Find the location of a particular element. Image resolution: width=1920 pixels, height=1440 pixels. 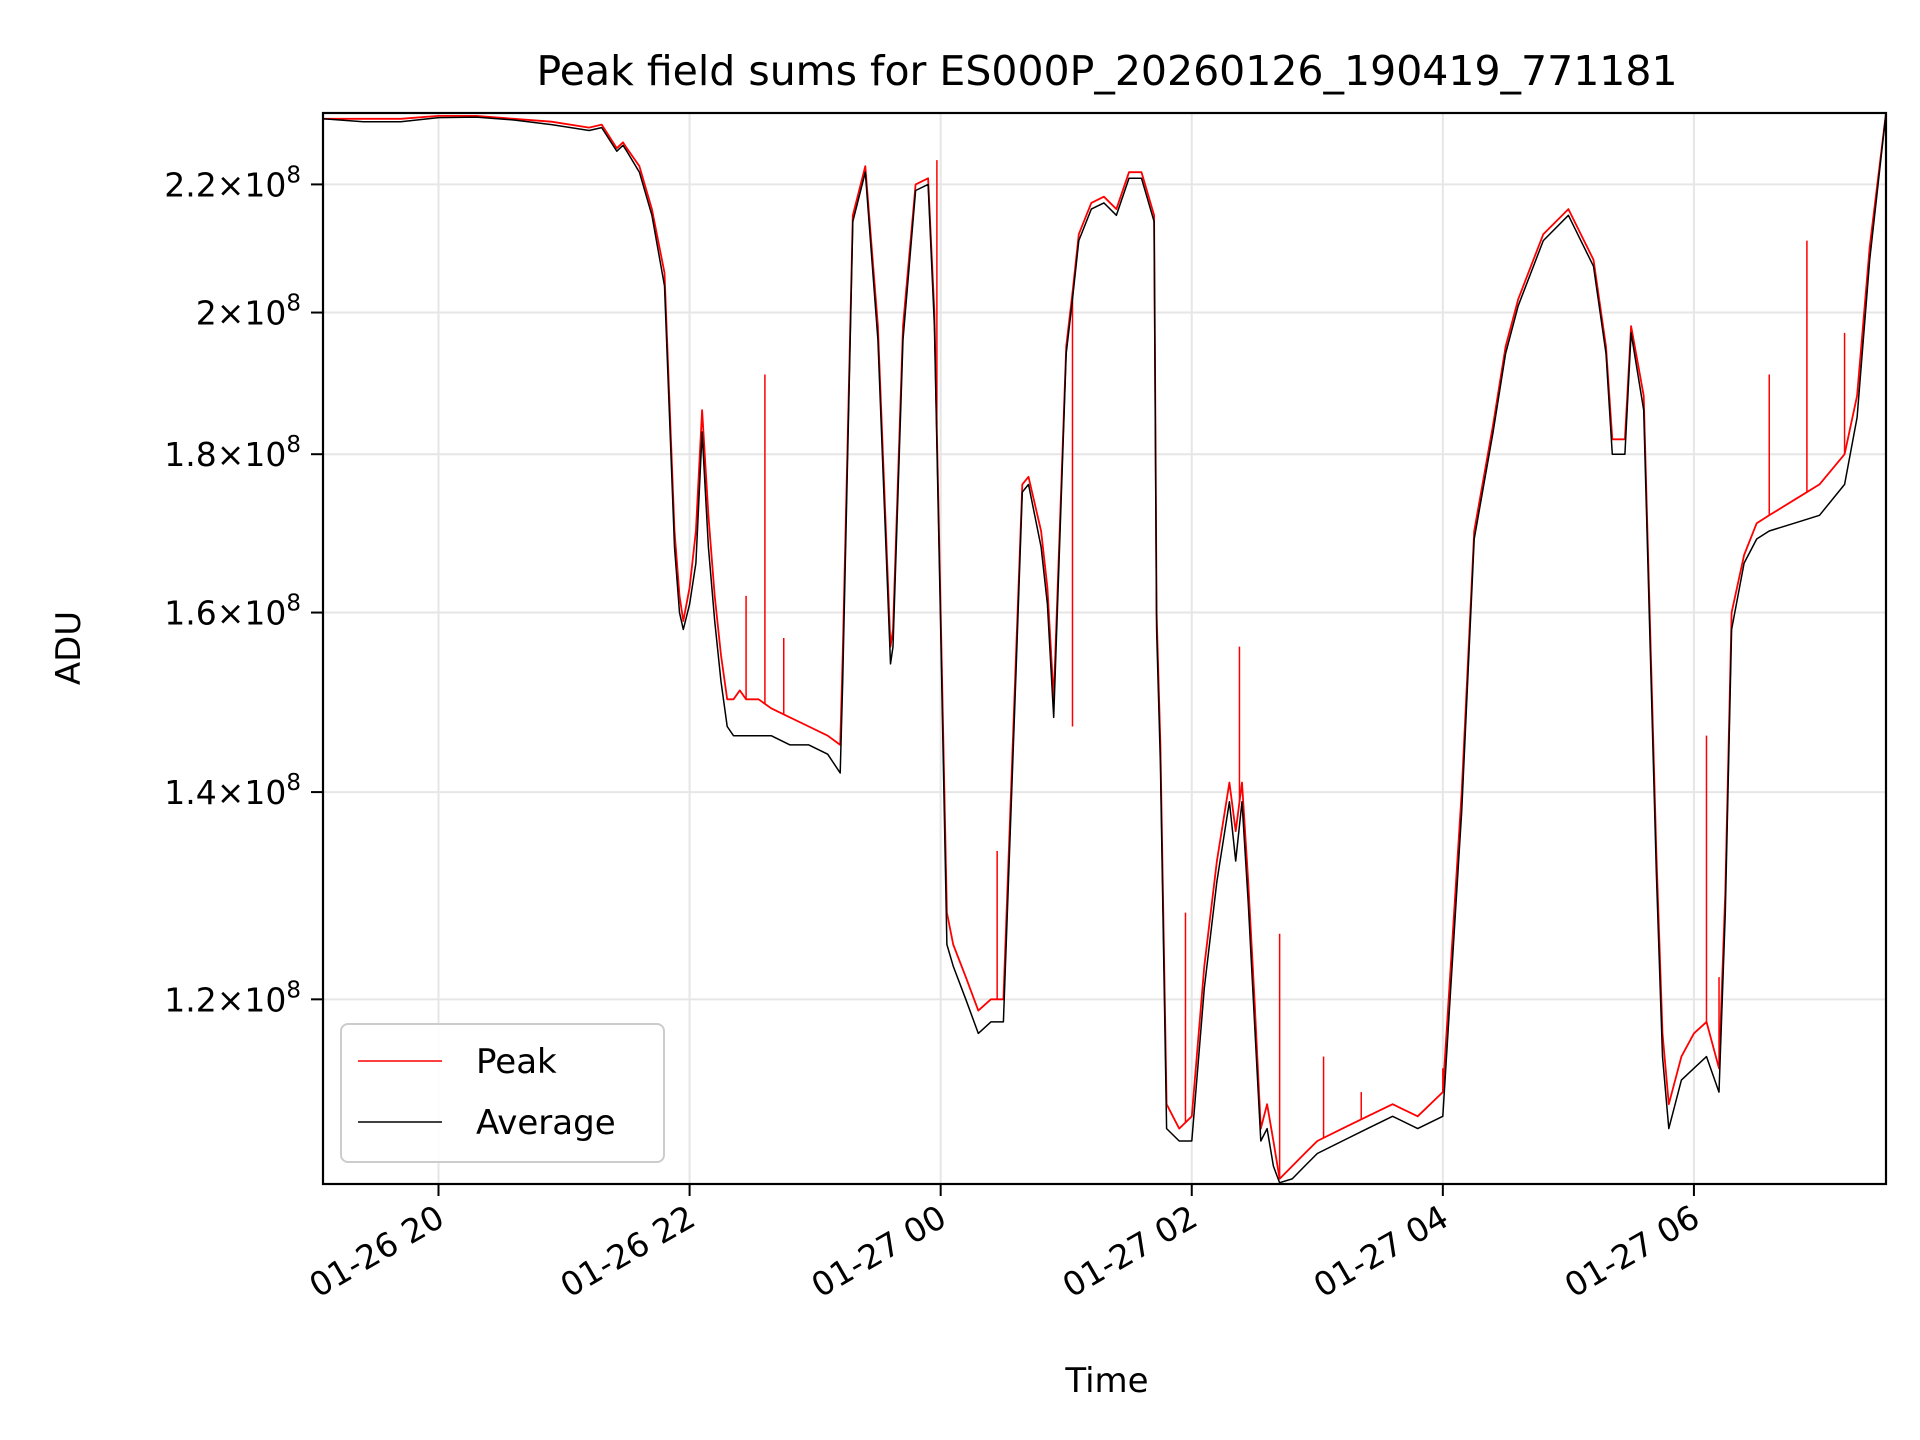

x-axis-label: Time is located at coordinates (1106, 1381).